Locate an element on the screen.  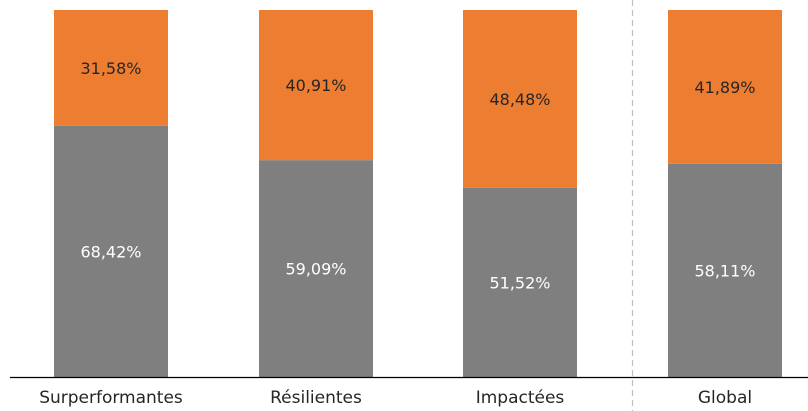
category-label: Global is located at coordinates (725, 398).